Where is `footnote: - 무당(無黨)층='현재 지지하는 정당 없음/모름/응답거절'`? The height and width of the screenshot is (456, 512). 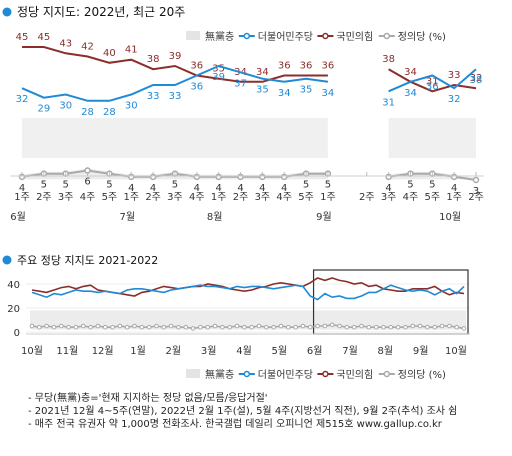
footnote: - 무당(無黨)층='현재 지지하는 정당 없음/모름/응답거절' is located at coordinates (148, 398).